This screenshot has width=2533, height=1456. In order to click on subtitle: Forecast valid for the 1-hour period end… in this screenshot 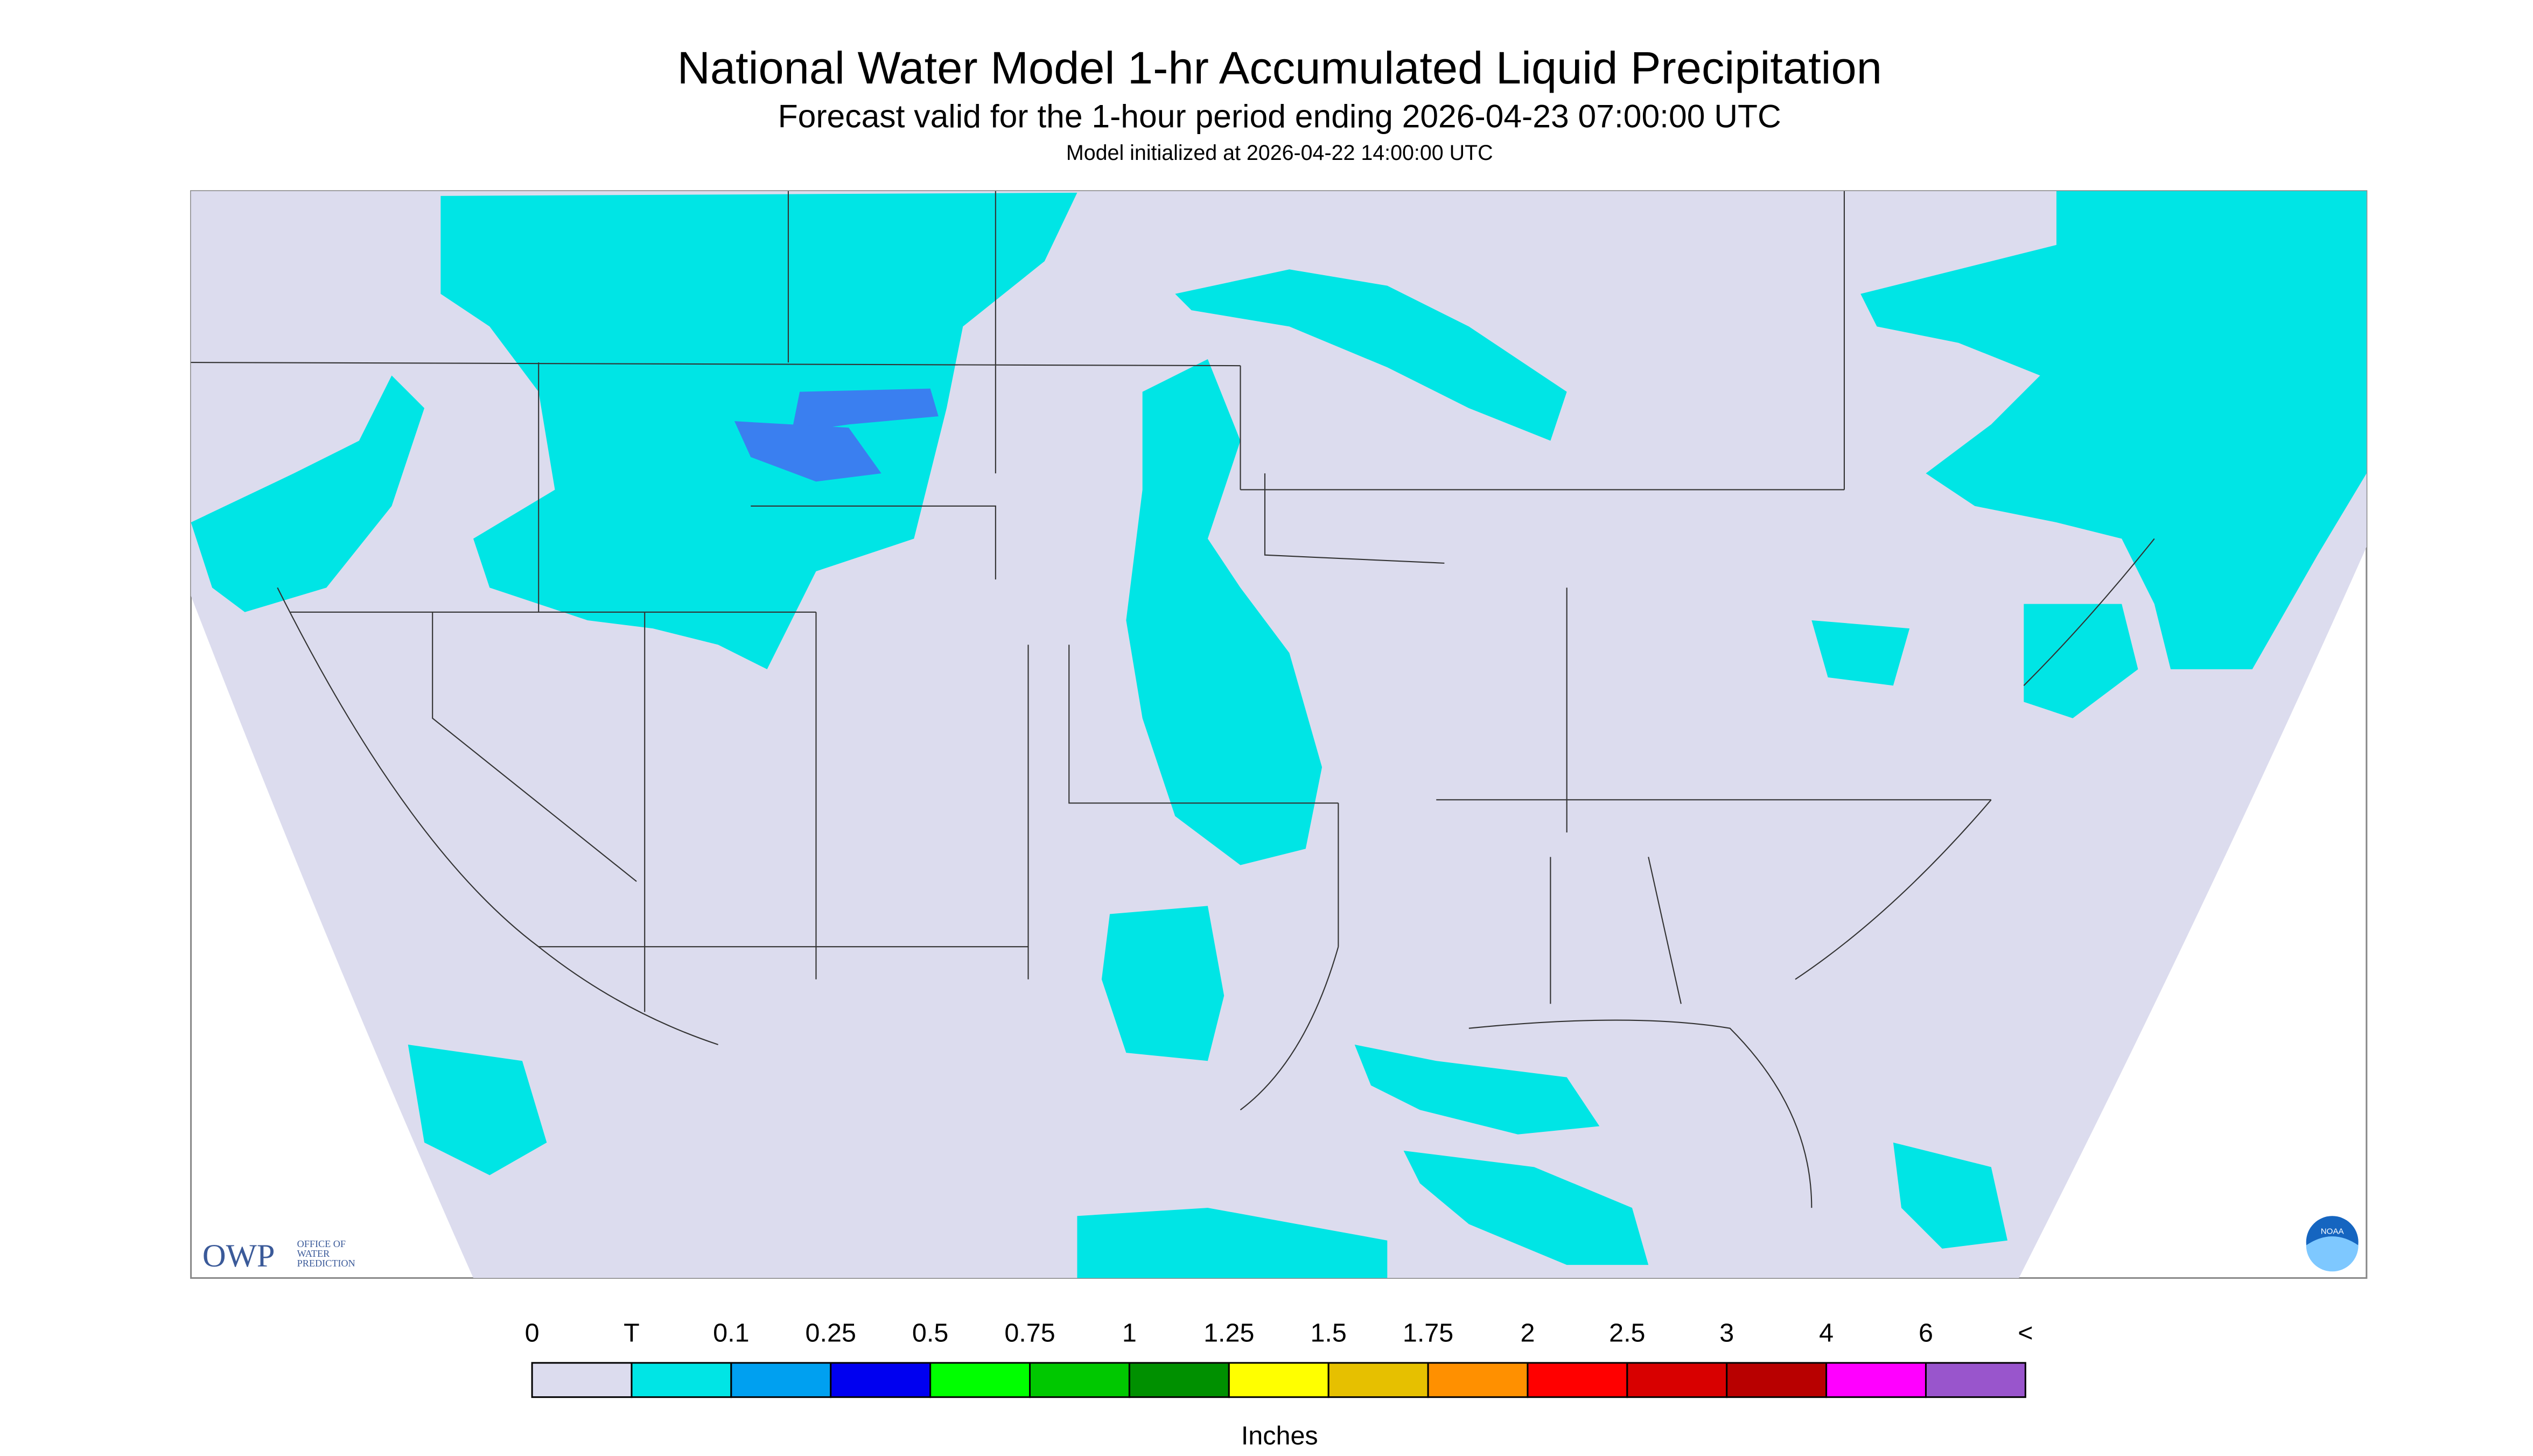, I will do `click(1279, 116)`.